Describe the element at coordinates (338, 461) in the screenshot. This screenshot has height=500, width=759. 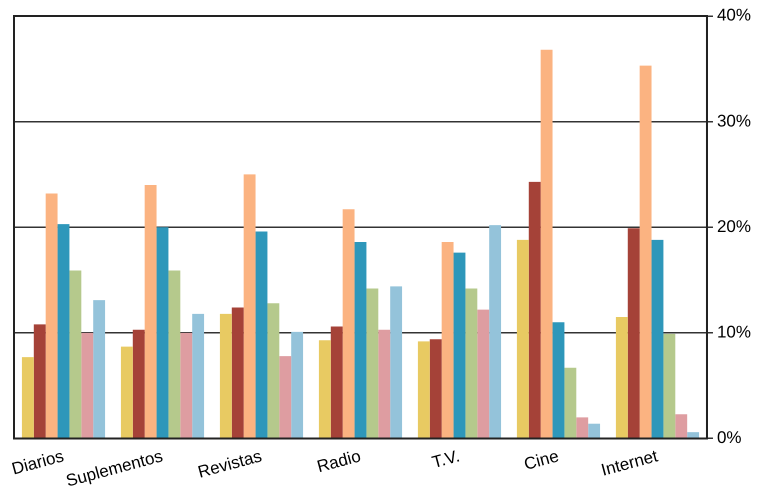
I see `x-tick-label: Radio` at that location.